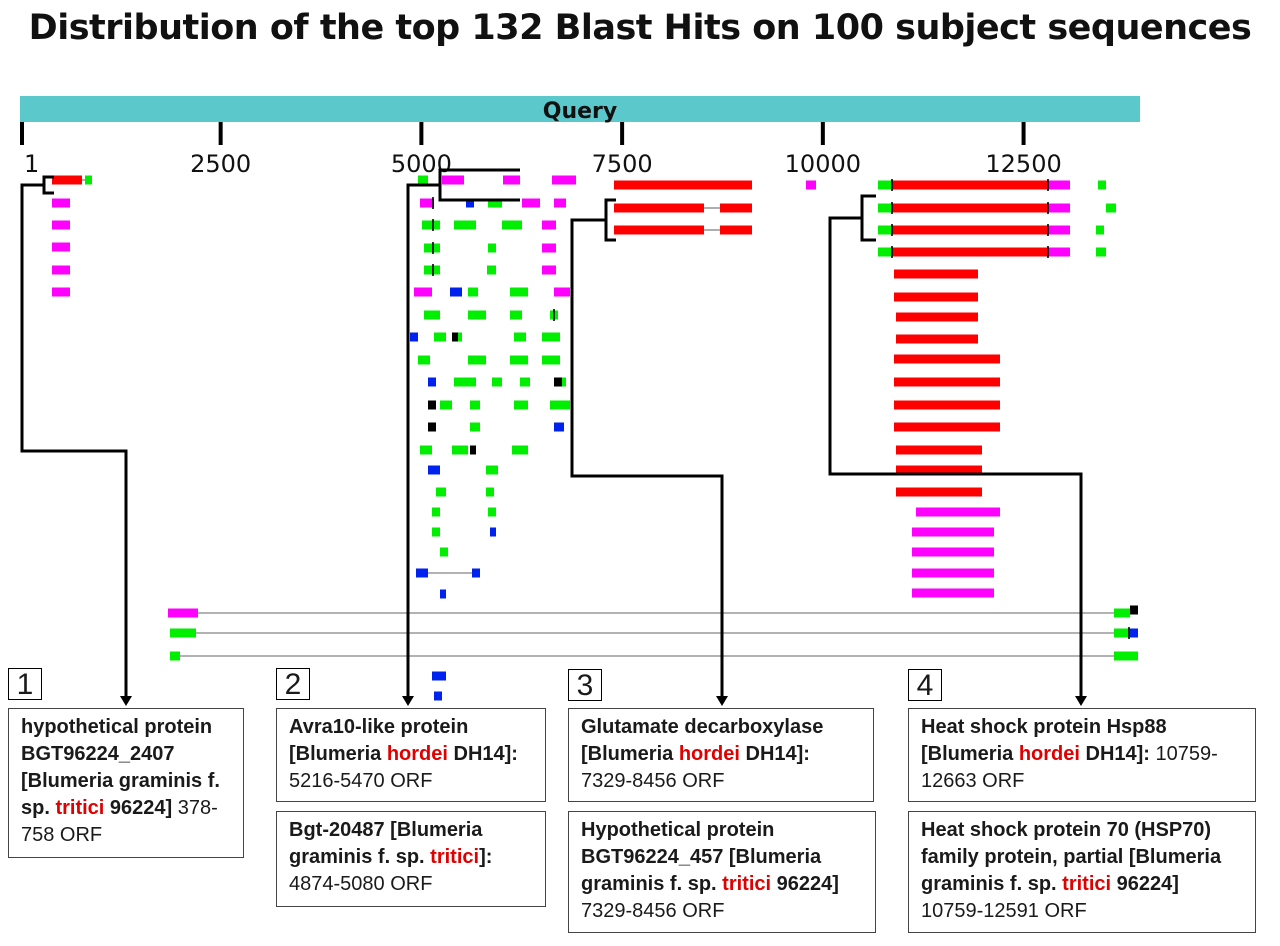  I want to click on orf-range: 10759-12591 ORF, so click(1004, 911).